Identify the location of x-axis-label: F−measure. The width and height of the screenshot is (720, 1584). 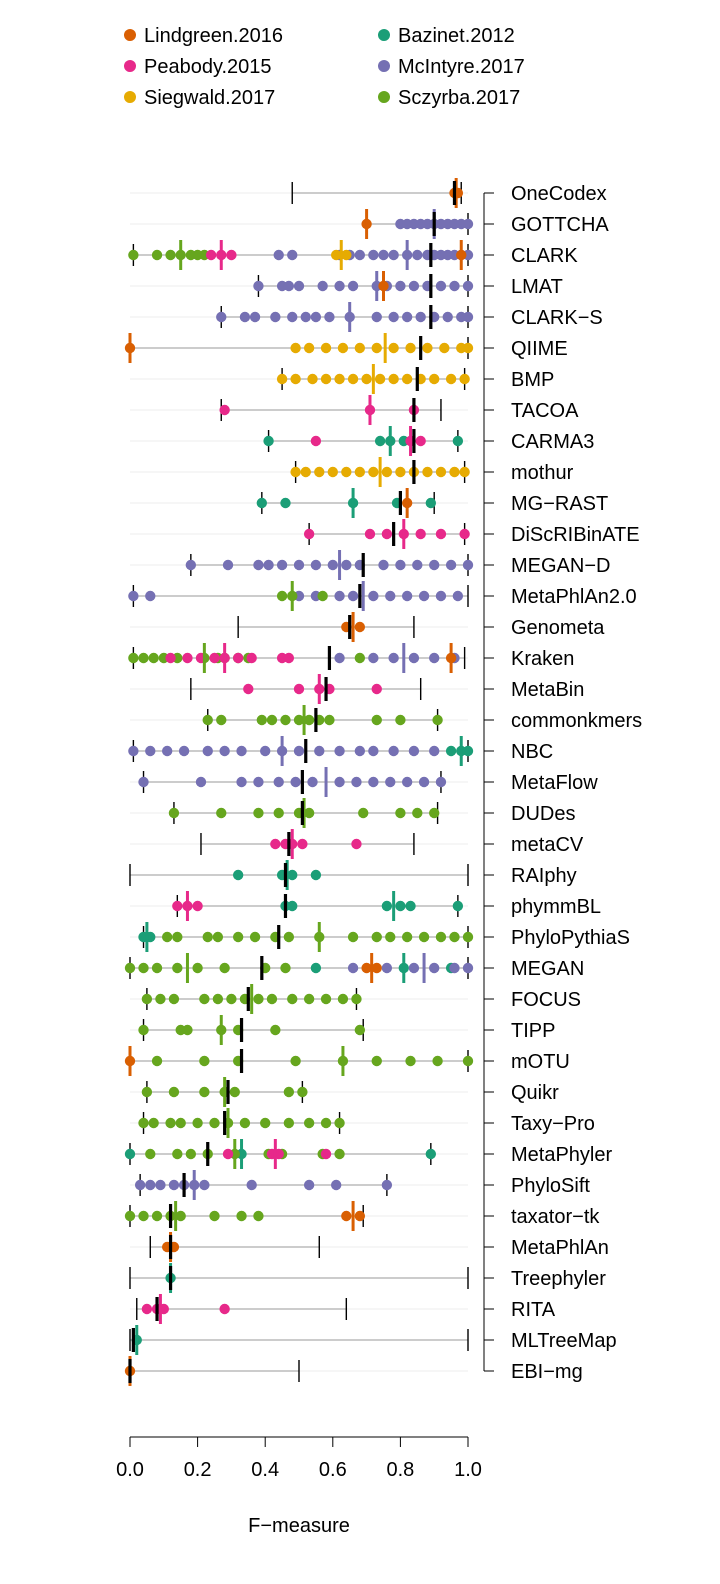
(299, 1526).